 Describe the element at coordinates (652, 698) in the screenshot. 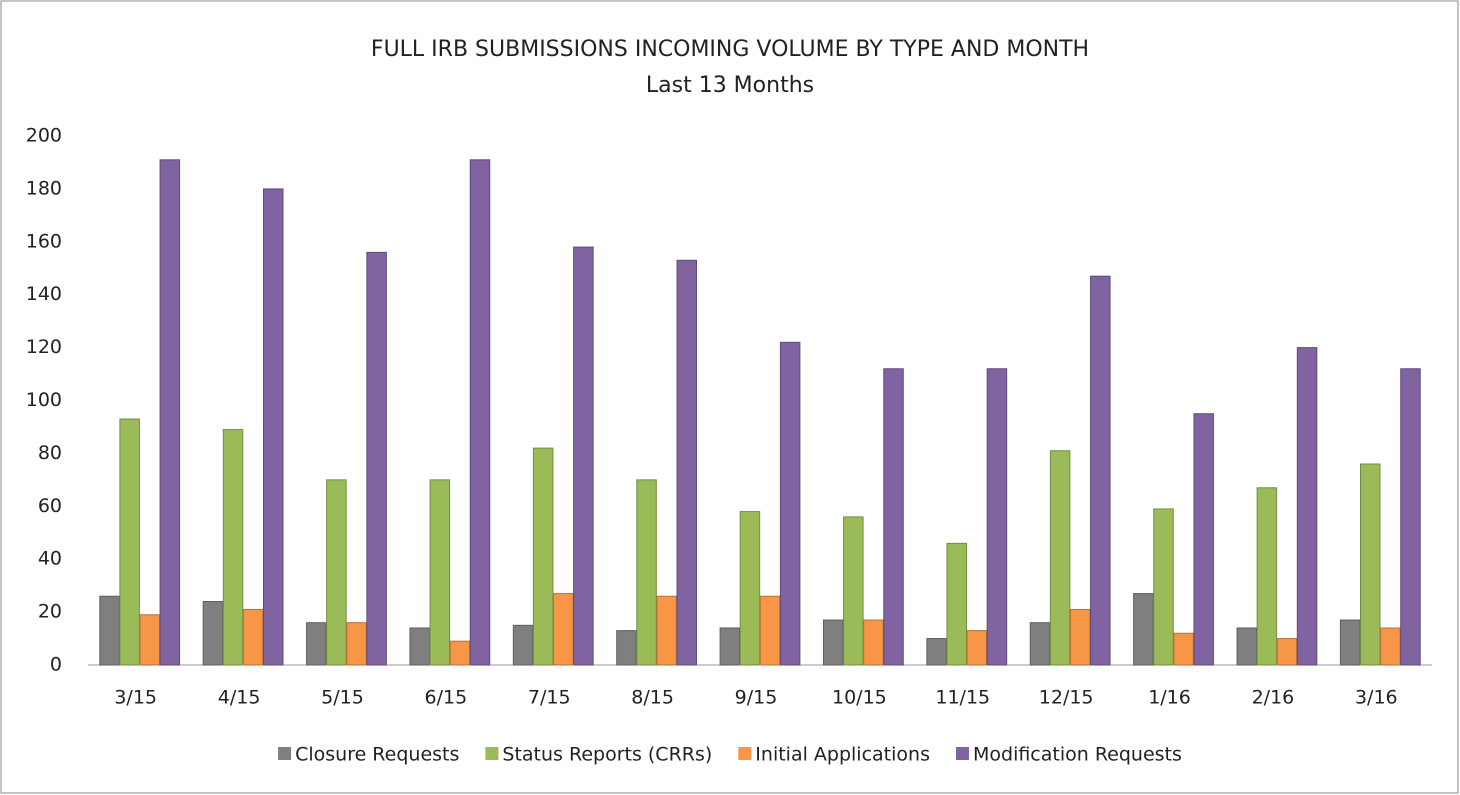

I see `x-tick-label: 8/15` at that location.